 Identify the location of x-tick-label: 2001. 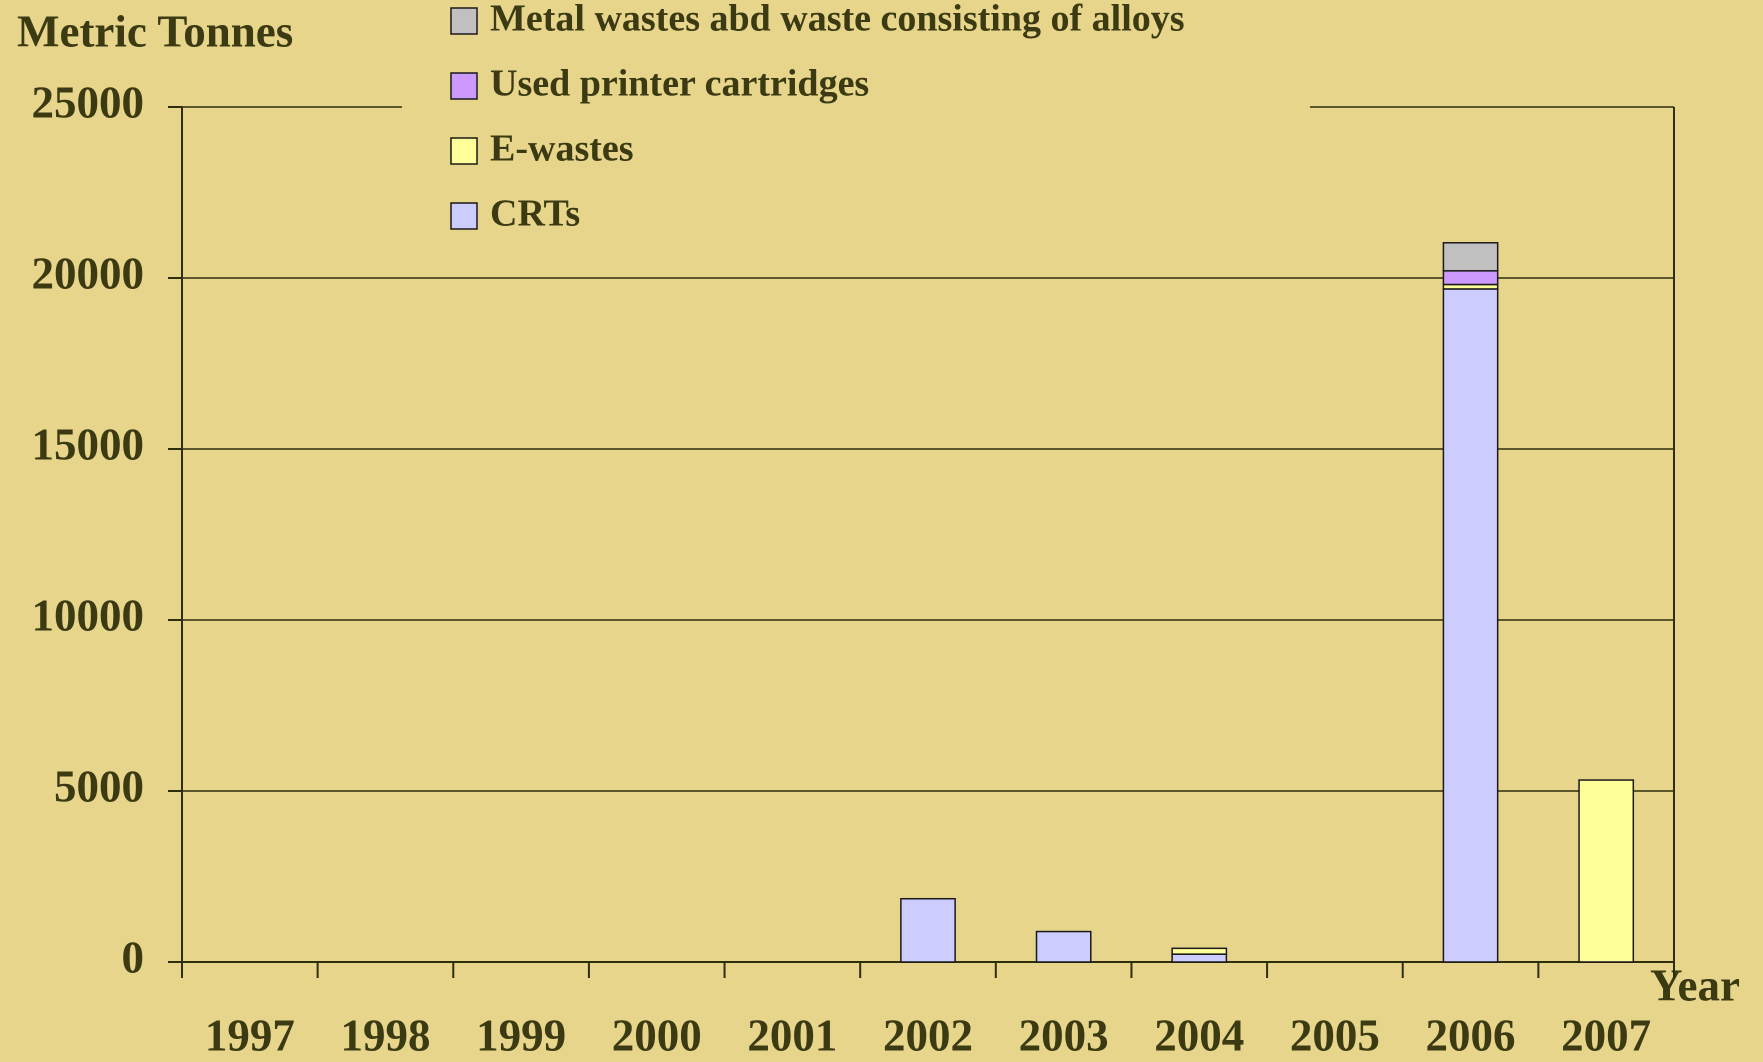
(792, 1035).